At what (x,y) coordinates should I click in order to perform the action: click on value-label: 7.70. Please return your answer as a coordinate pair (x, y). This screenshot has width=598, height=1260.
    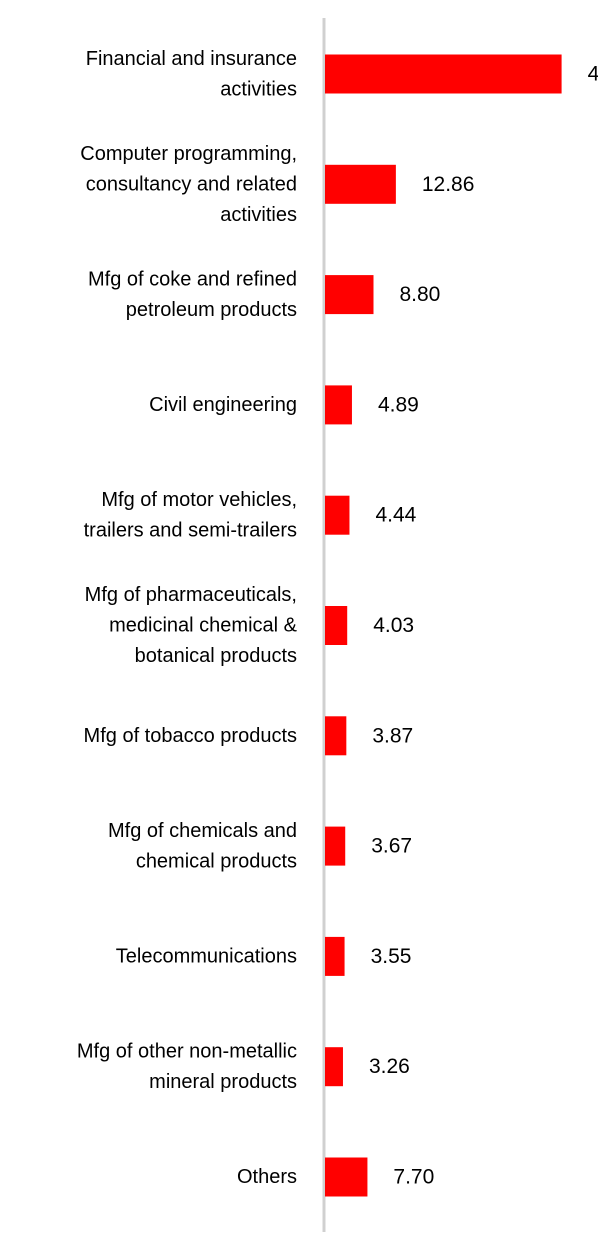
    Looking at the image, I should click on (413, 1177).